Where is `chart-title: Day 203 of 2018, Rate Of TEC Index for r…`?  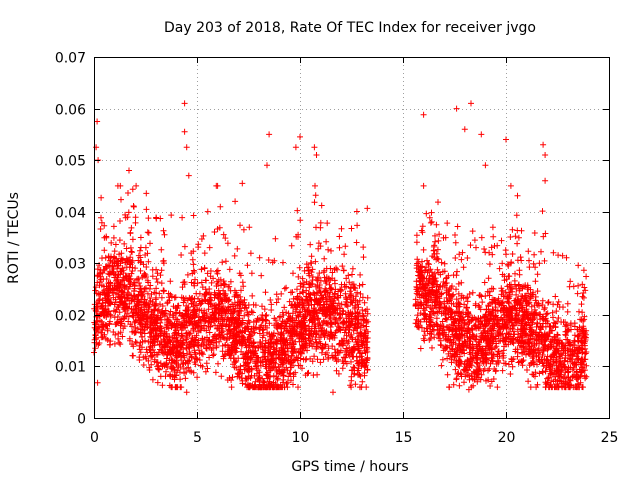
chart-title: Day 203 of 2018, Rate Of TEC Index for r… is located at coordinates (350, 28).